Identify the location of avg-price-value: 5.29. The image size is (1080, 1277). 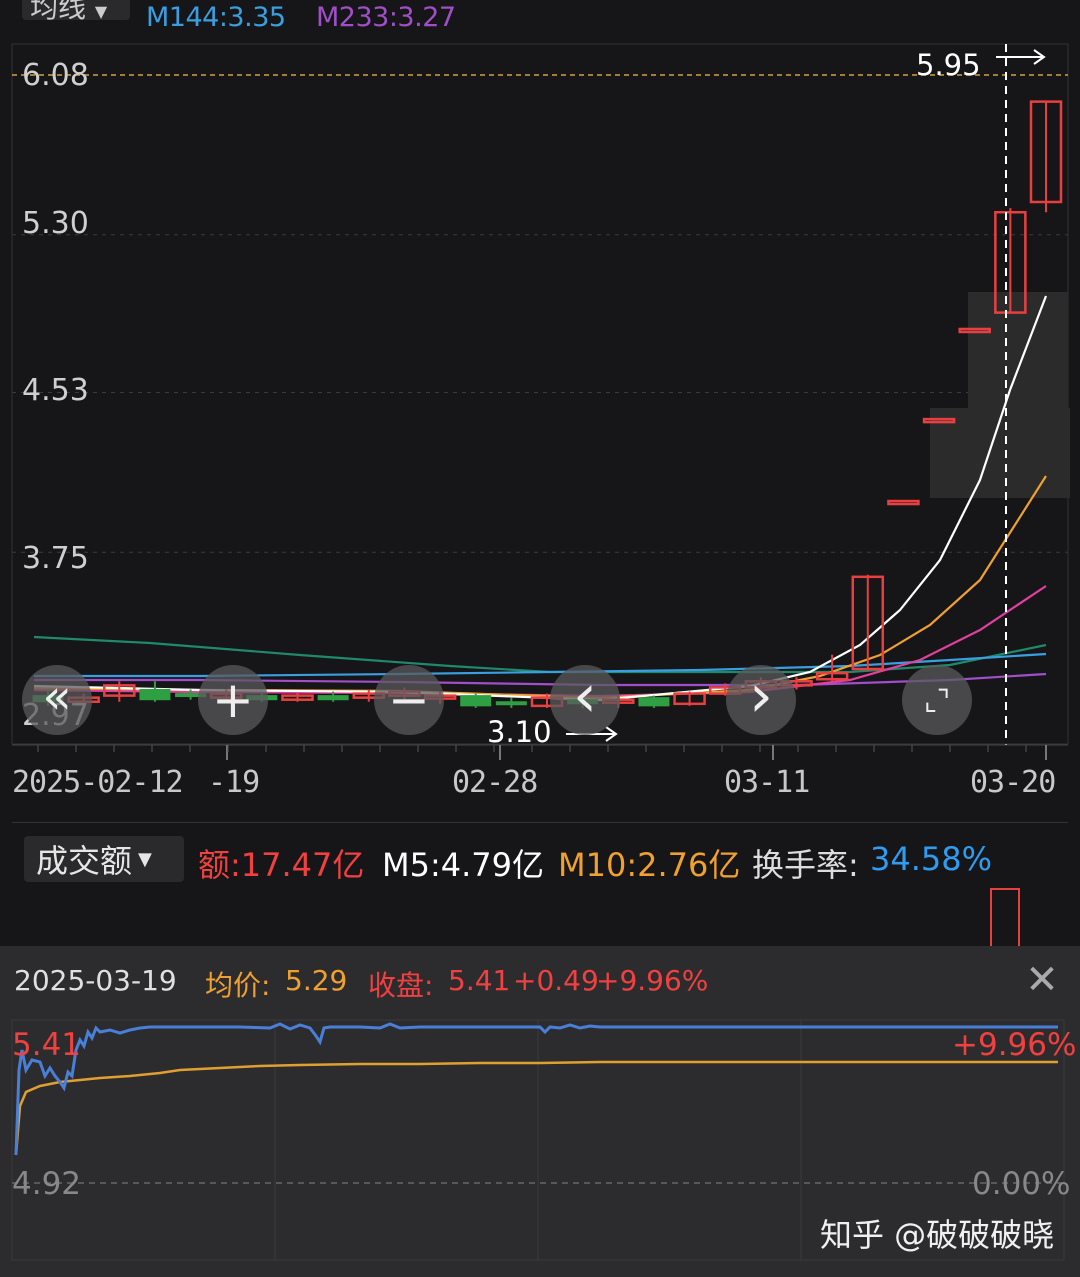
(316, 980).